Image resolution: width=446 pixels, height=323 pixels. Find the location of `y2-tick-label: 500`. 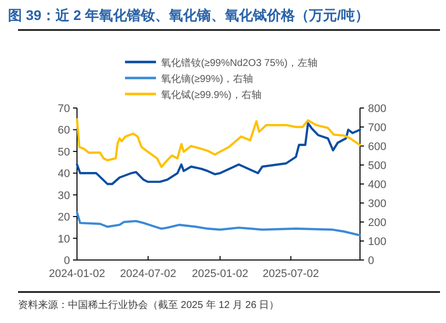

y2-tick-label: 500 is located at coordinates (377, 166).